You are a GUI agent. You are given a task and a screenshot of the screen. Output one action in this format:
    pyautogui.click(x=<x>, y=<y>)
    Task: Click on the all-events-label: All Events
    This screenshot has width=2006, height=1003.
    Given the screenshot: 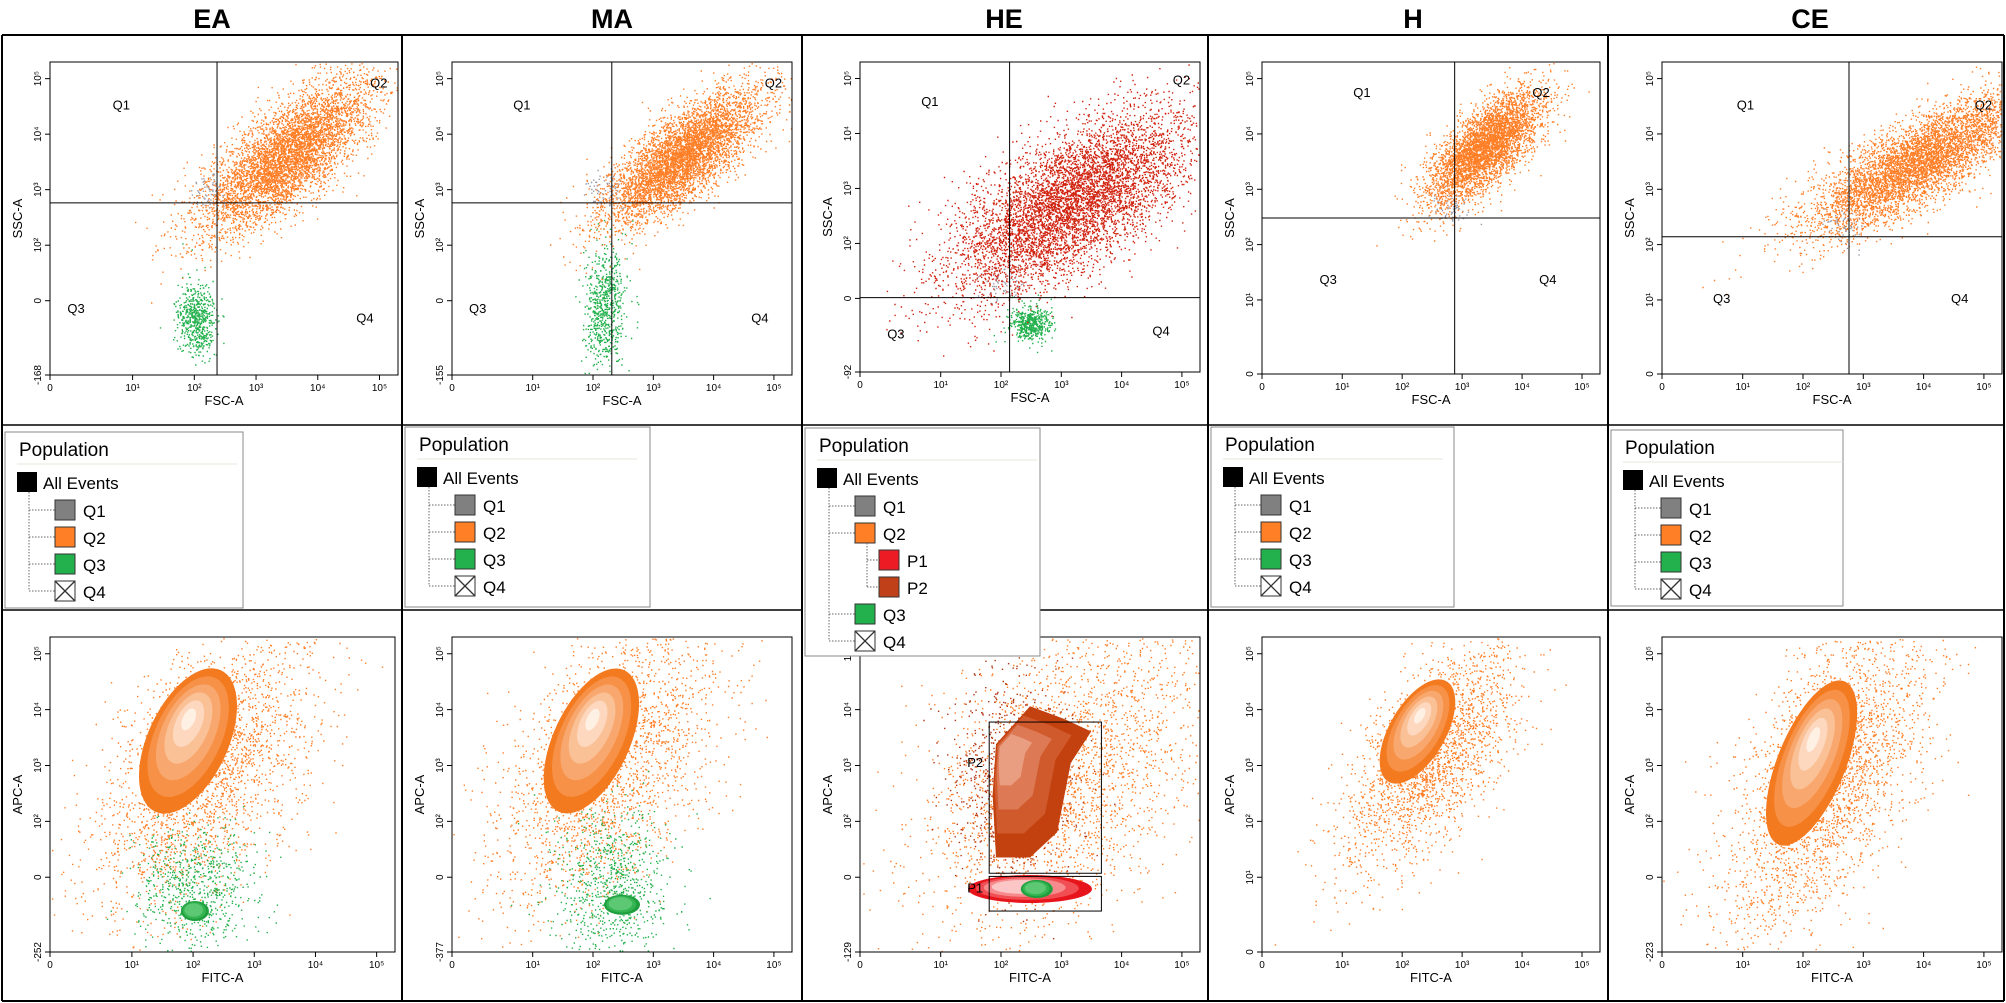 What is the action you would take?
    pyautogui.click(x=81, y=483)
    